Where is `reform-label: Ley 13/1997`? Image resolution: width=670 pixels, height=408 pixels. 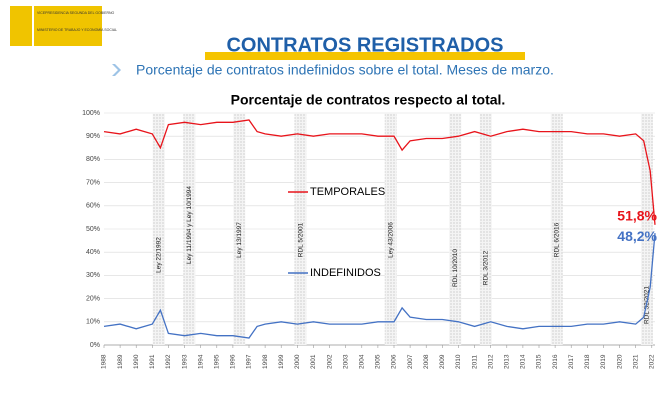 reform-label: Ley 13/1997 is located at coordinates (239, 240).